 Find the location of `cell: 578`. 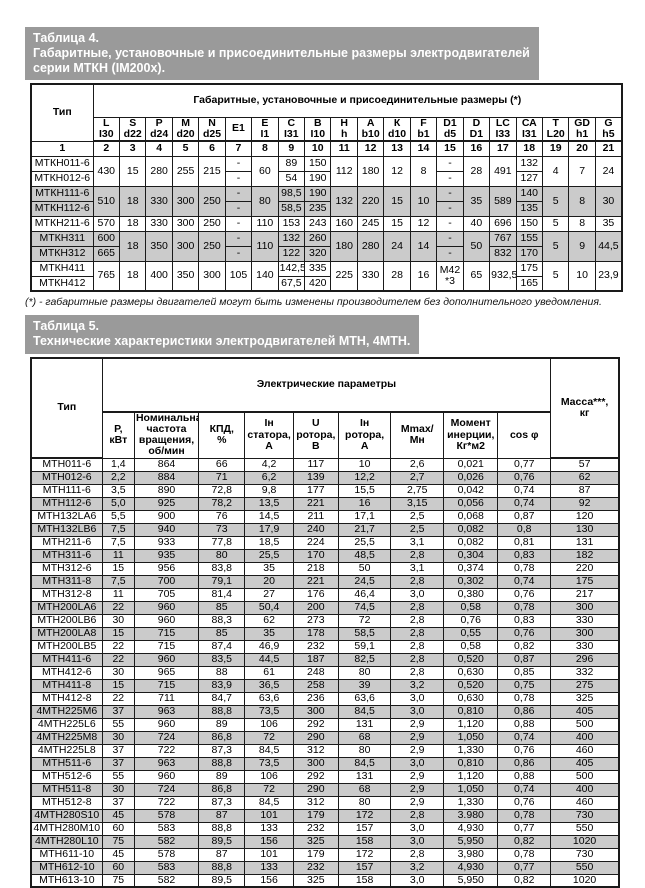

cell: 578 is located at coordinates (166, 815).